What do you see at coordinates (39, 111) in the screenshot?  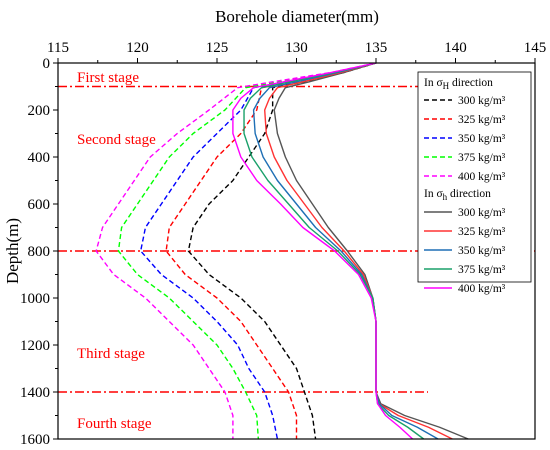 I see `y-tick-label: 200` at bounding box center [39, 111].